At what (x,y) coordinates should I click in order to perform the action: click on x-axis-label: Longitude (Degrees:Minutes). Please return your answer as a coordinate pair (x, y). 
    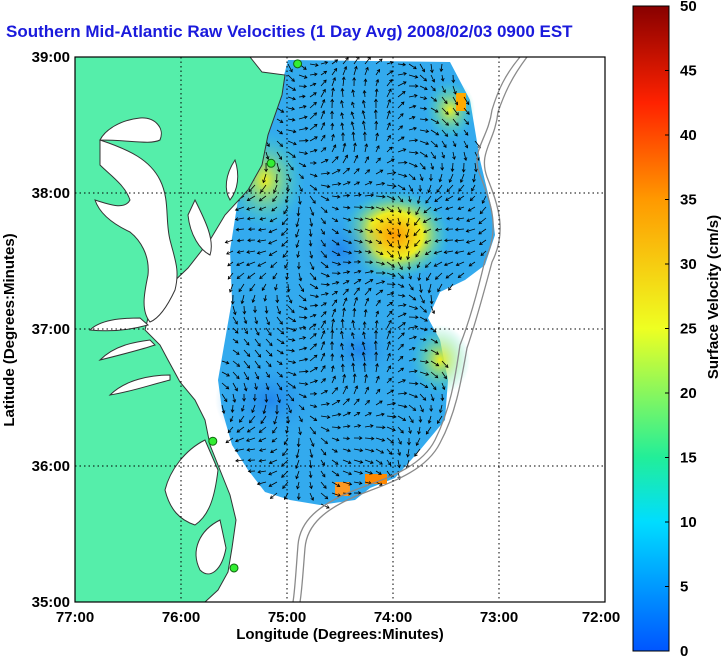
    Looking at the image, I should click on (340, 634).